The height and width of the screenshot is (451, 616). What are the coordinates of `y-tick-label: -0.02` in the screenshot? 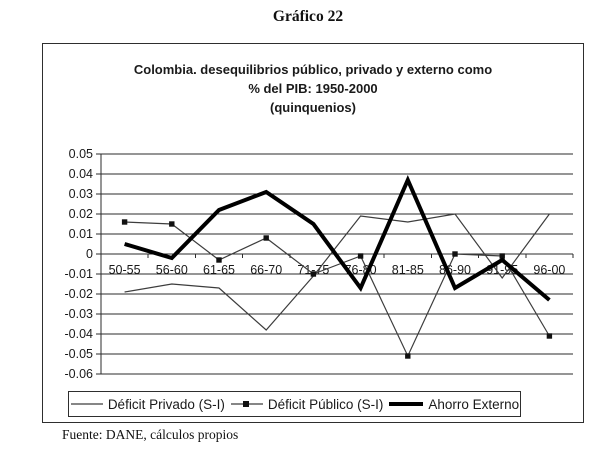 It's located at (79, 294).